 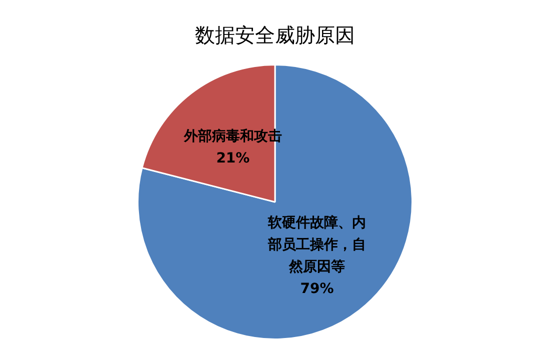 I want to click on slice-label: 外部病毒和攻击, so click(x=232, y=135).